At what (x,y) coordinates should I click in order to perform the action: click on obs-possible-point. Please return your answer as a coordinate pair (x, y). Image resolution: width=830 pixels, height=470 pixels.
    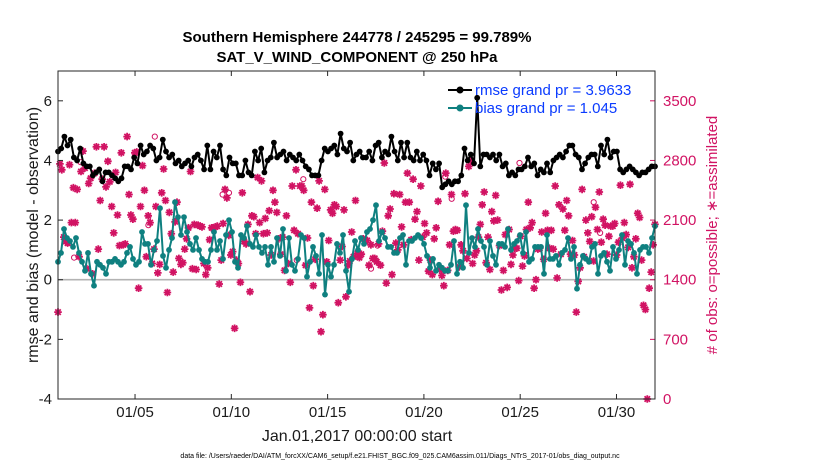
    Looking at the image, I should click on (451, 198).